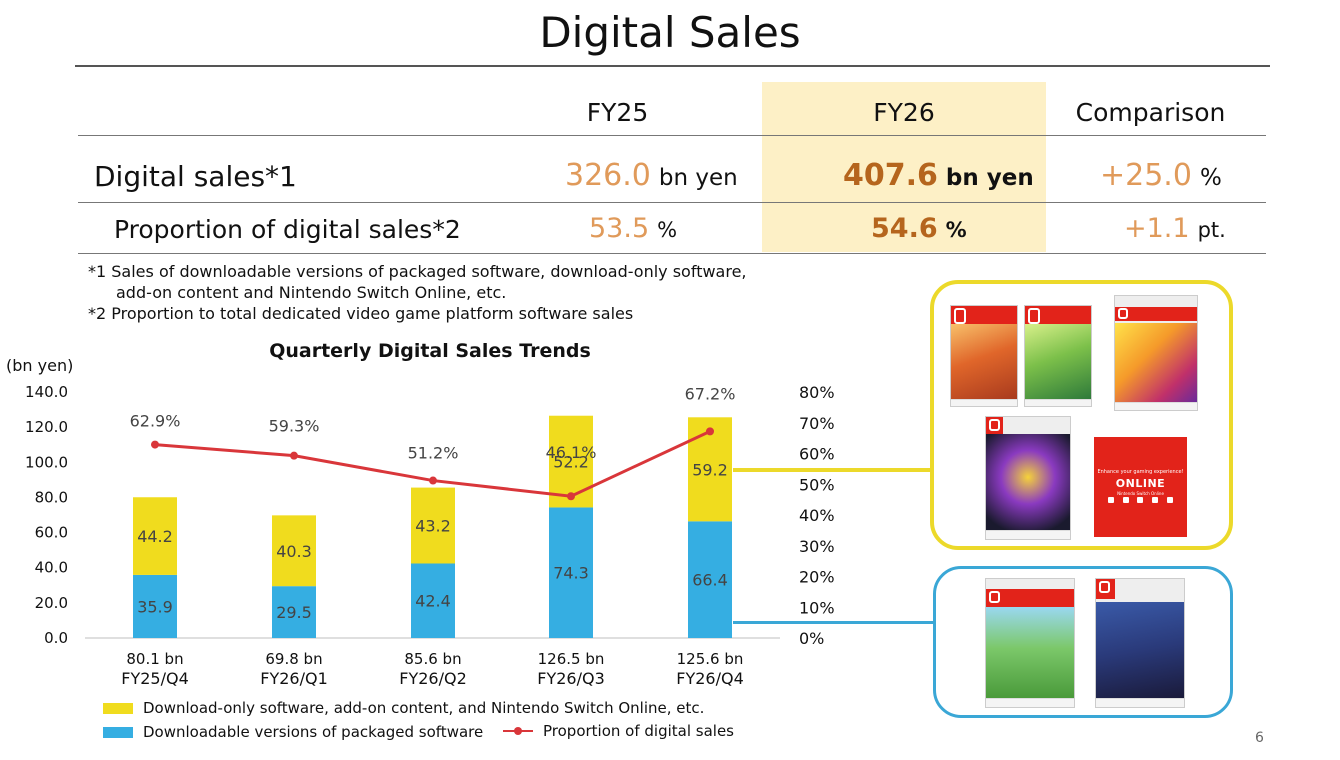 The height and width of the screenshot is (760, 1340). What do you see at coordinates (633, 228) in the screenshot?
I see `proportion-fy25: 53.5%` at bounding box center [633, 228].